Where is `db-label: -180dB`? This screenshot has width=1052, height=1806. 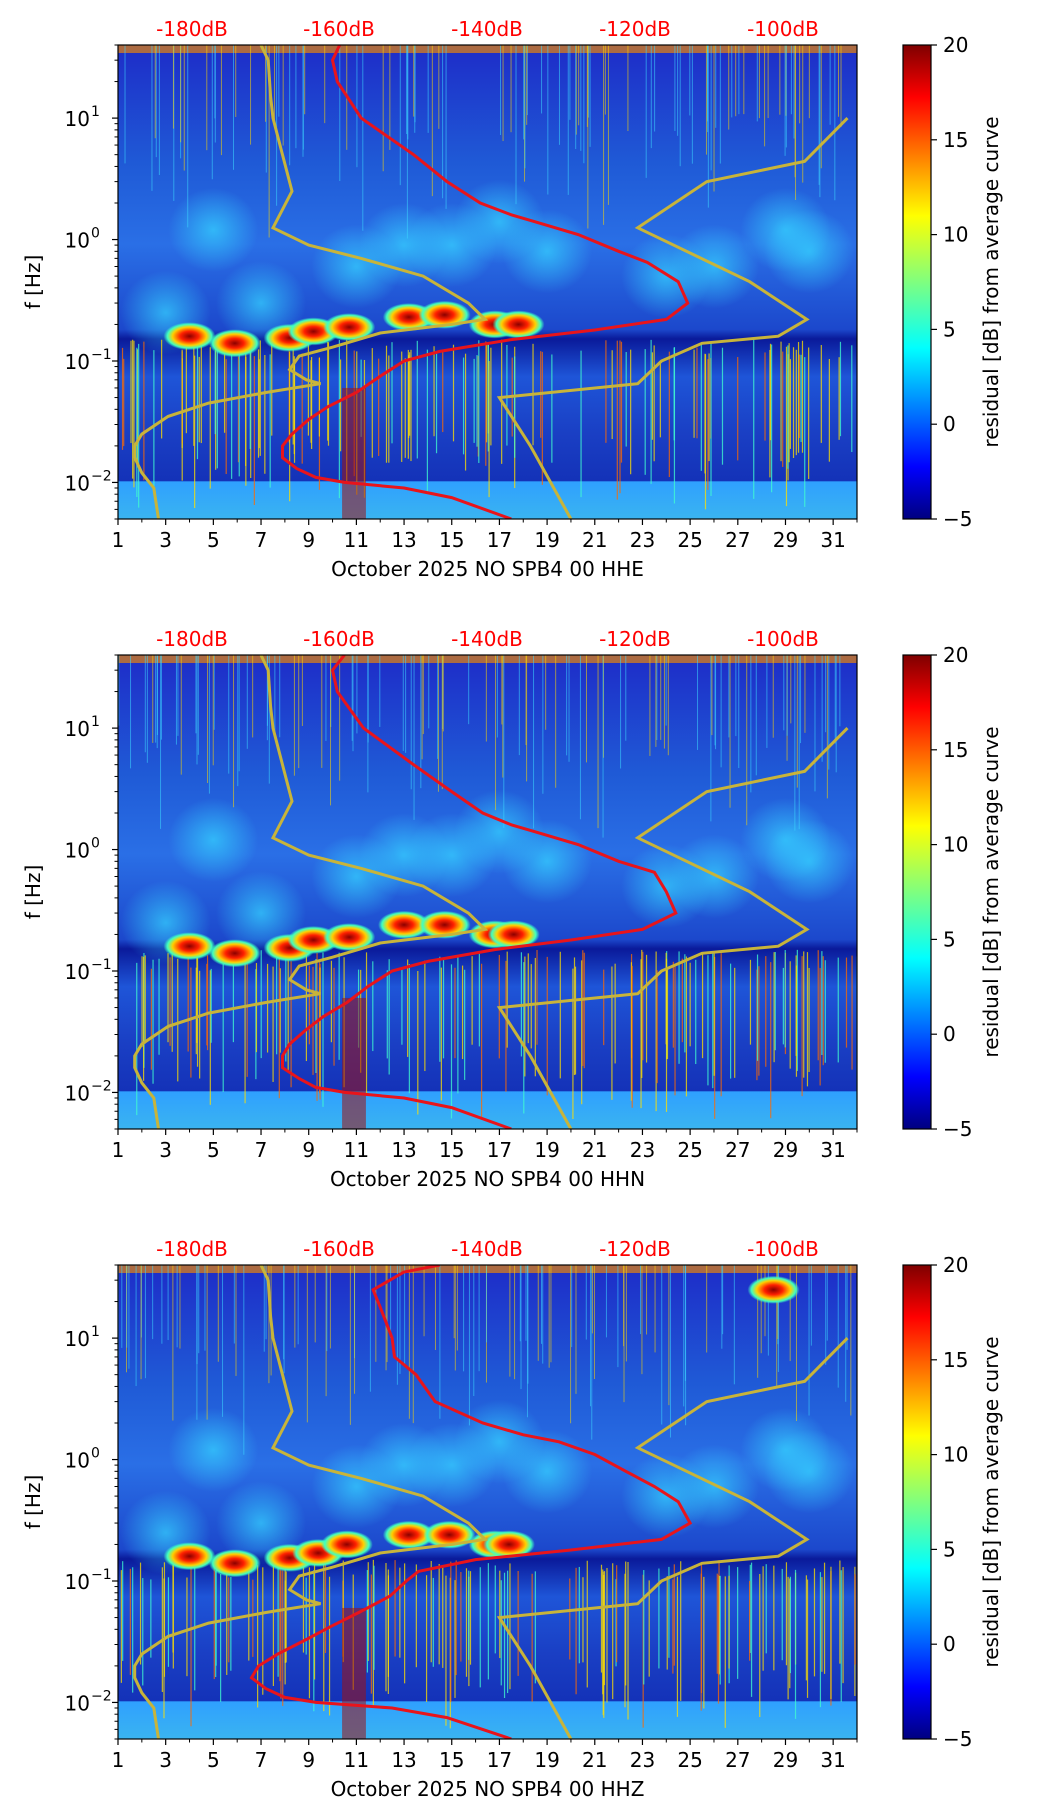 db-label: -180dB is located at coordinates (192, 29).